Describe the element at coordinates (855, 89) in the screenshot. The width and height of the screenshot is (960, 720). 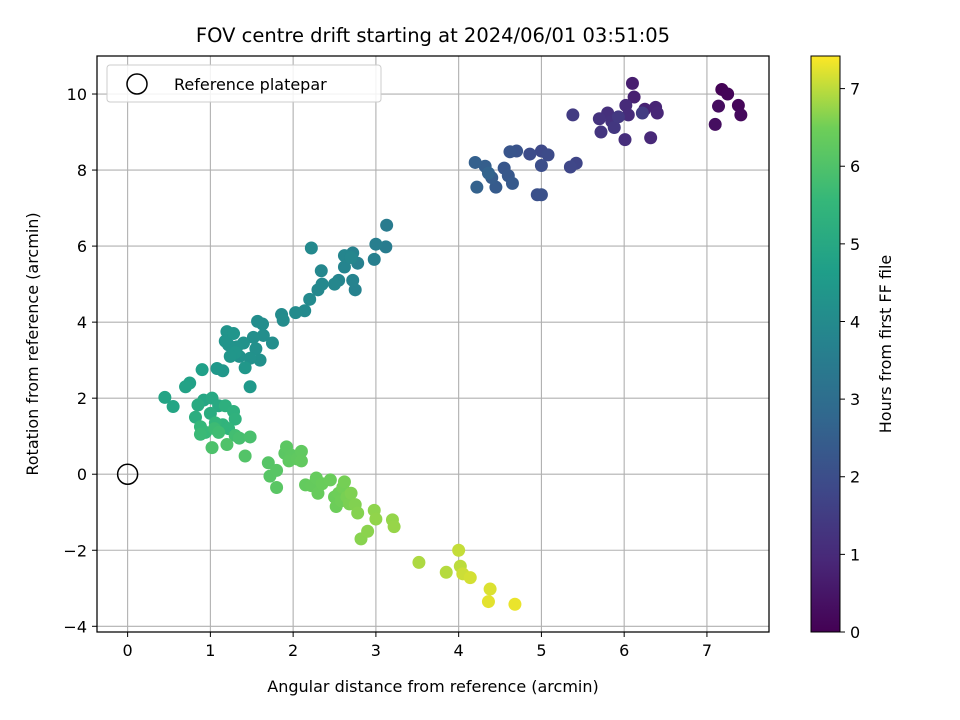
I see `colorbar-tick-label: 7` at that location.